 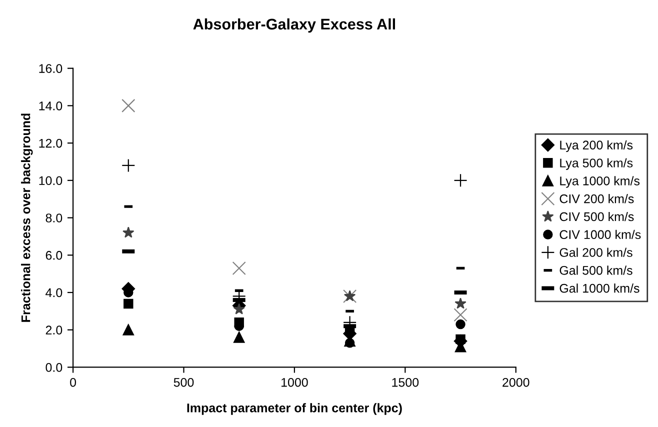 I want to click on legend-label: Lya 200 km/s, so click(x=596, y=146).